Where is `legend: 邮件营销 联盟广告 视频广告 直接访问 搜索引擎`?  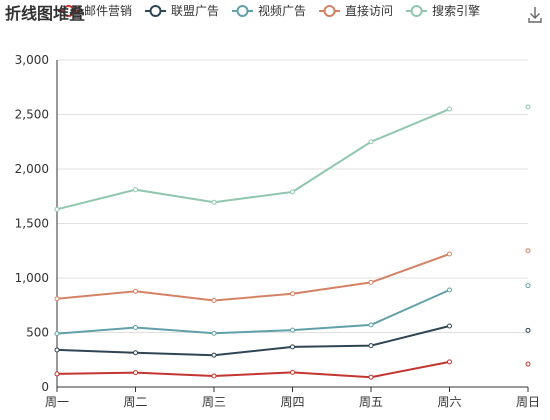
legend: 邮件营销 联盟广告 视频广告 直接访问 搜索引擎 is located at coordinates (269, 10).